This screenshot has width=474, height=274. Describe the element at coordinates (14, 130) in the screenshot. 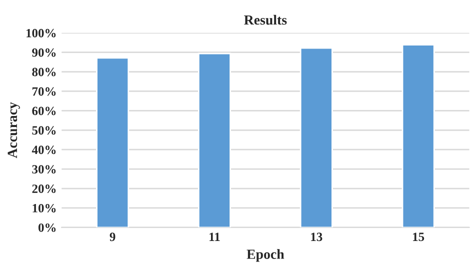

I see `y-axis-title: Accuracy` at that location.